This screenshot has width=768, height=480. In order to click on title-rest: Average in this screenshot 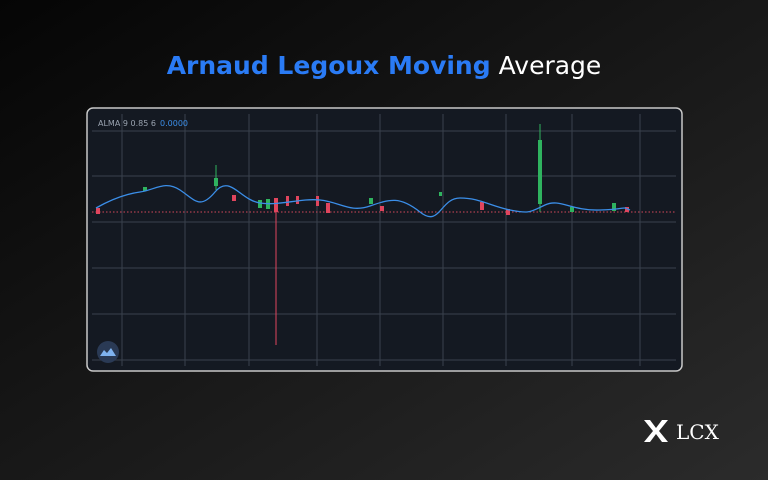, I will do `click(550, 65)`.